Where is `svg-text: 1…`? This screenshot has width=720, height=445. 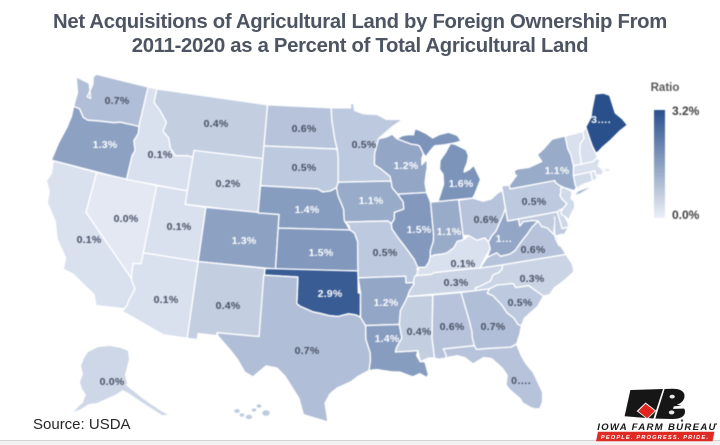
svg-text: 1… is located at coordinates (504, 239).